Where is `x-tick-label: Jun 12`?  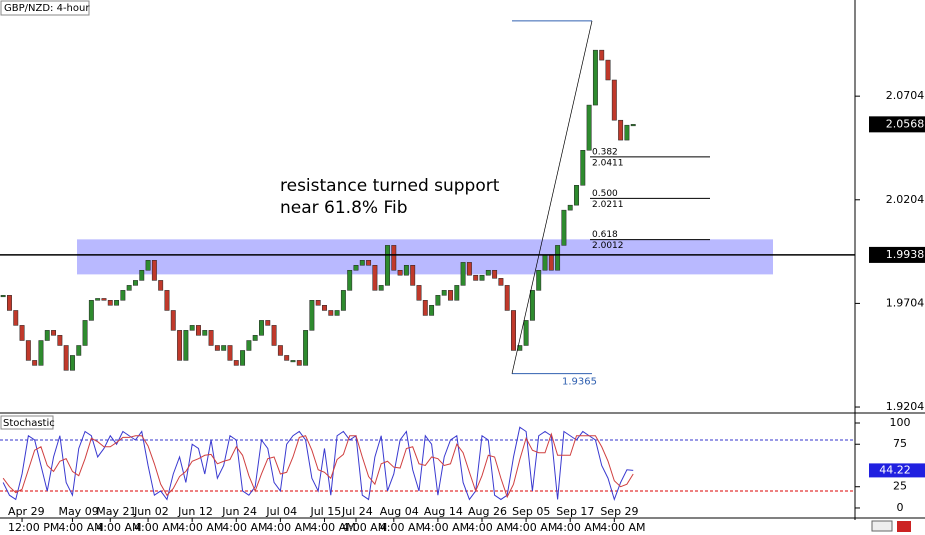
x-tick-label: Jun 12 is located at coordinates (195, 511).